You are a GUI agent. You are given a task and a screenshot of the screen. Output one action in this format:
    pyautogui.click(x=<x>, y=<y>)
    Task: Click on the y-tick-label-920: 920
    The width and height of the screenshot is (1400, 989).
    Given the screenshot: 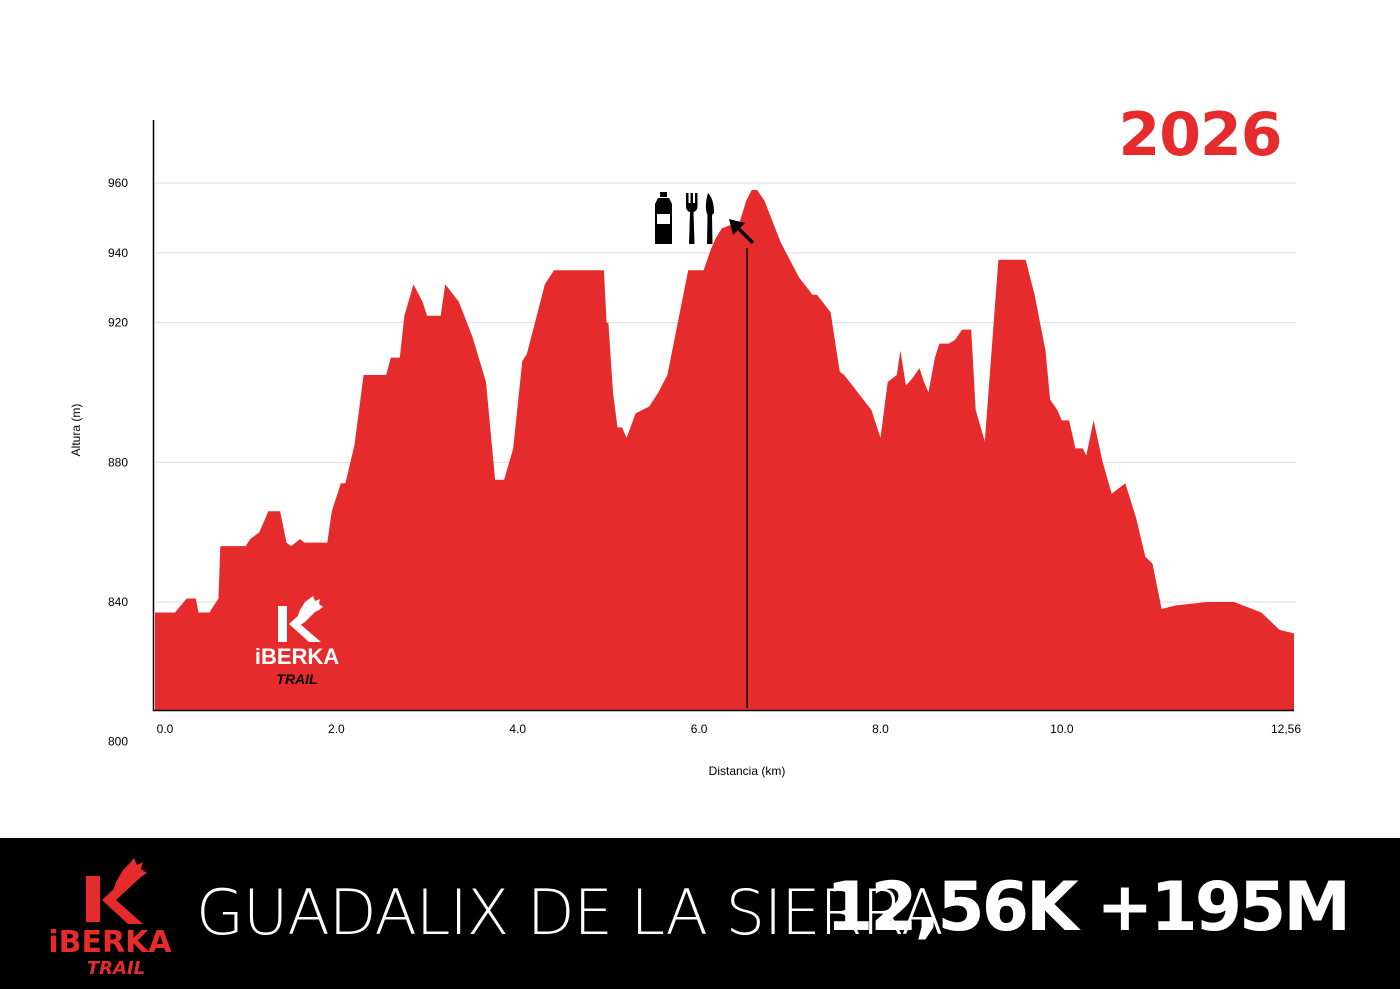 What is the action you would take?
    pyautogui.click(x=118, y=323)
    